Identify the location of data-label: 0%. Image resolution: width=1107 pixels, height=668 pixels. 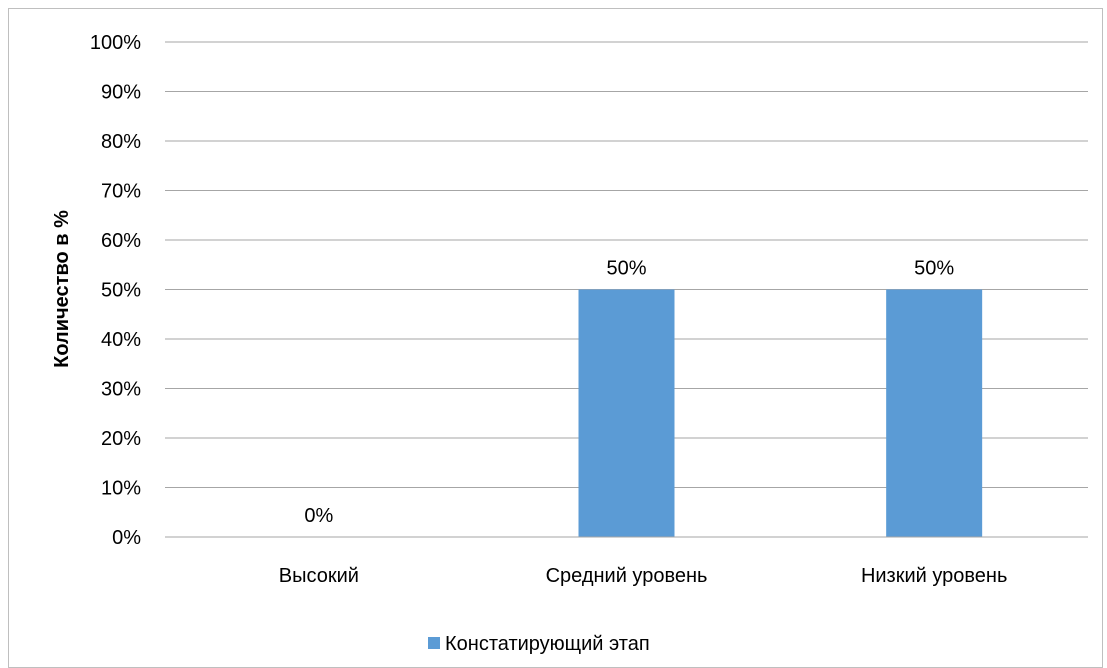
(318, 516).